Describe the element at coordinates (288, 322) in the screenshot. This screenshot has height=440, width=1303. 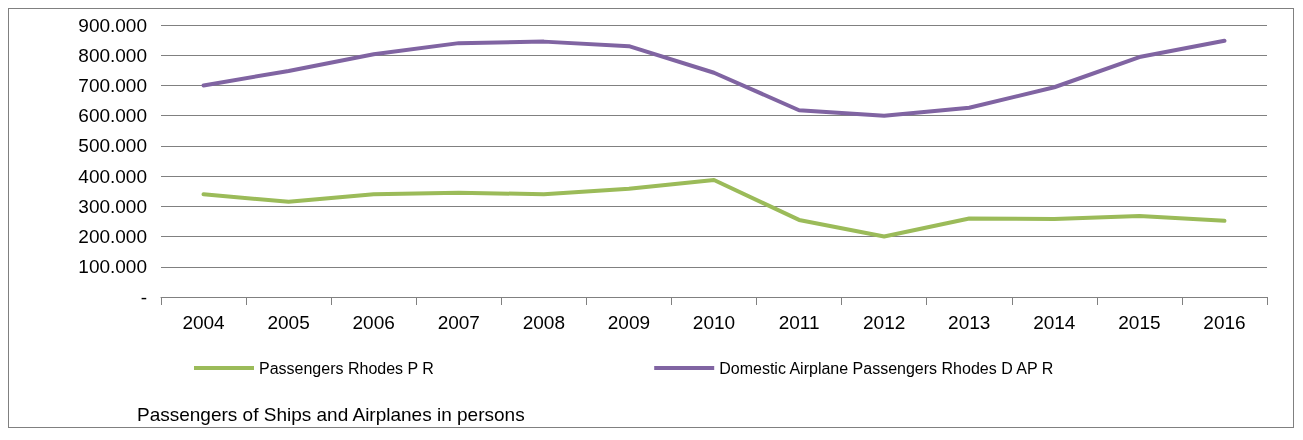
I see `x-tick-label: 2005` at that location.